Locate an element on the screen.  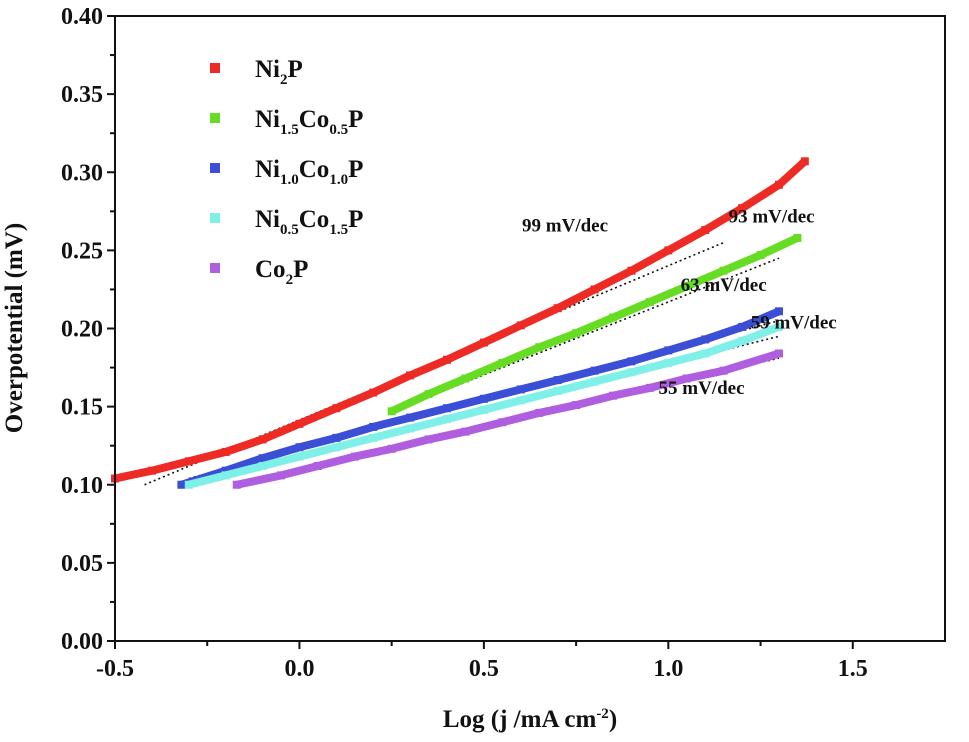
slope-annotation: 59 mV/dec is located at coordinates (794, 323).